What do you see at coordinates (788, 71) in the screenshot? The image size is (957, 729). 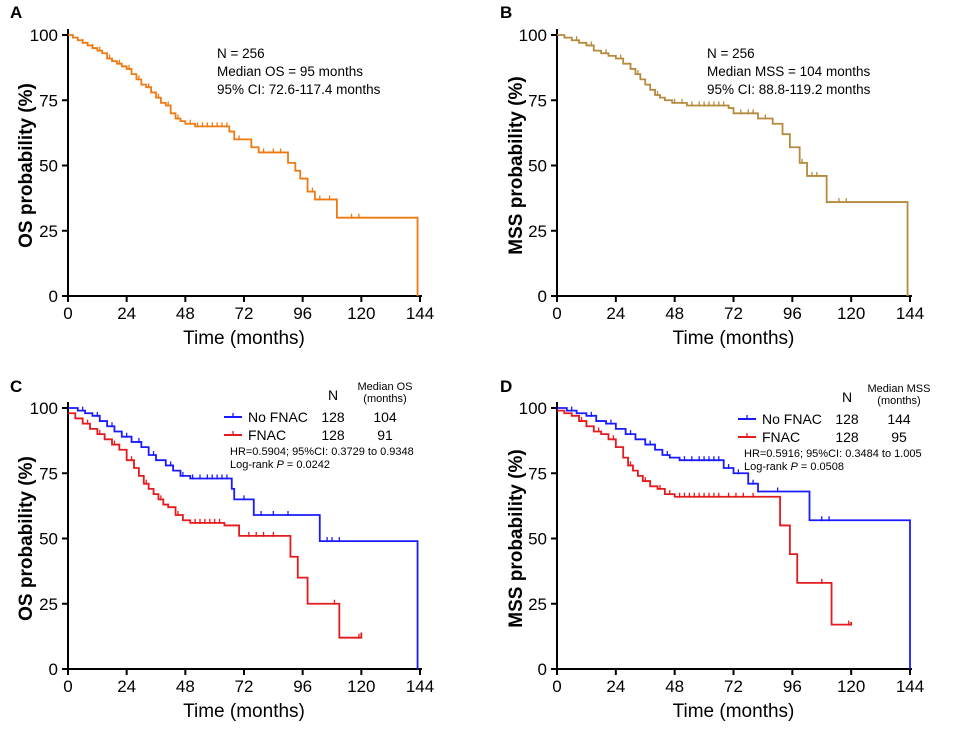 I see `summary-annotation: Median MSS = 104 months` at bounding box center [788, 71].